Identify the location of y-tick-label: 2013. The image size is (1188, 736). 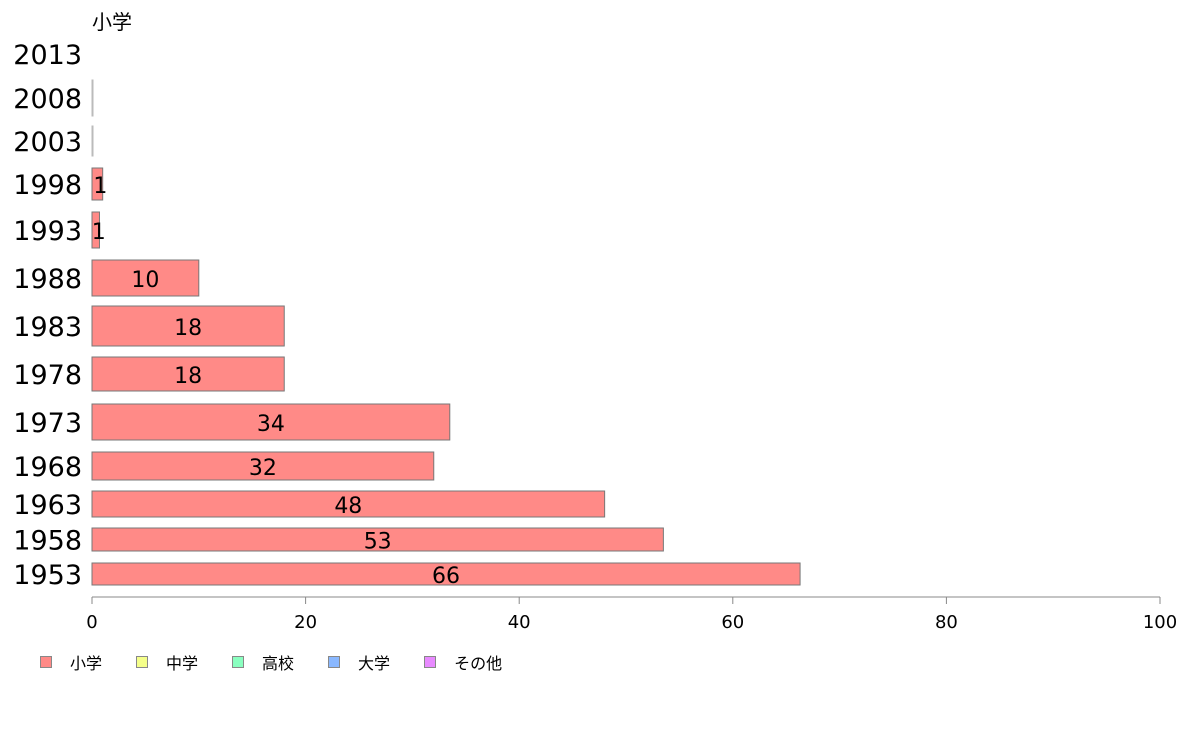
(47, 55).